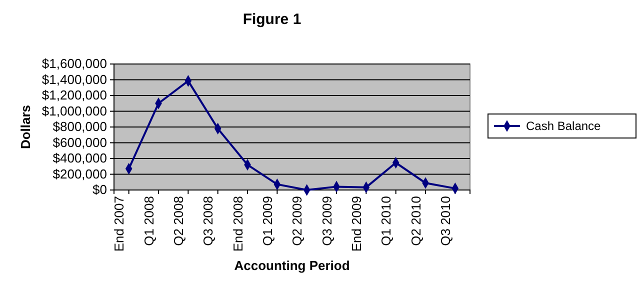 This screenshot has width=643, height=291. What do you see at coordinates (178, 221) in the screenshot?
I see `x-tick-label: Q2 2008` at bounding box center [178, 221].